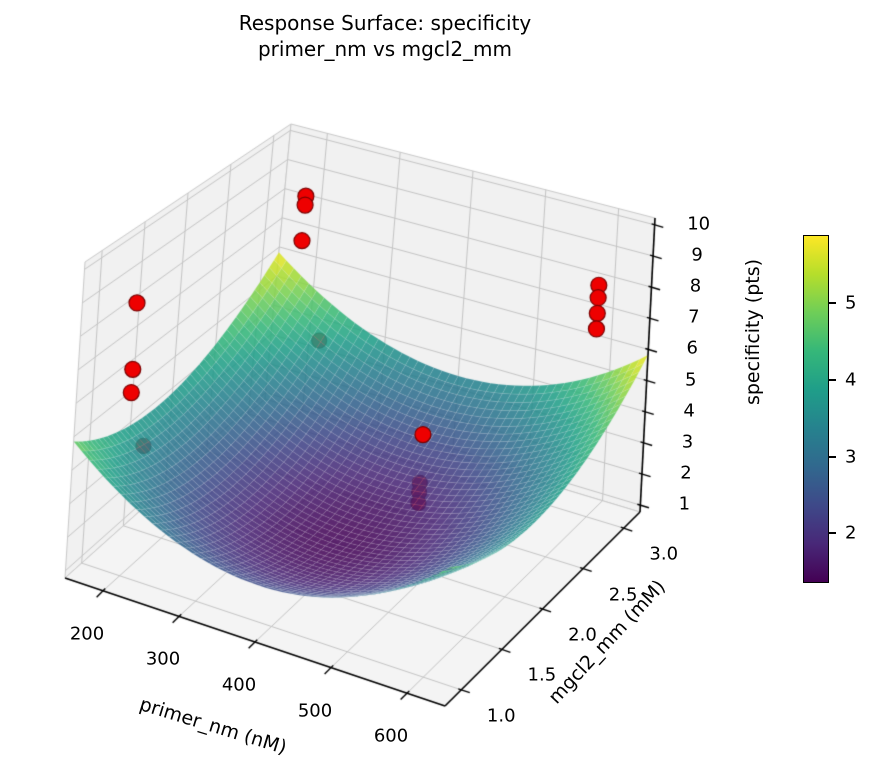  What do you see at coordinates (239, 685) in the screenshot?
I see `x-tick-label: 400` at bounding box center [239, 685].